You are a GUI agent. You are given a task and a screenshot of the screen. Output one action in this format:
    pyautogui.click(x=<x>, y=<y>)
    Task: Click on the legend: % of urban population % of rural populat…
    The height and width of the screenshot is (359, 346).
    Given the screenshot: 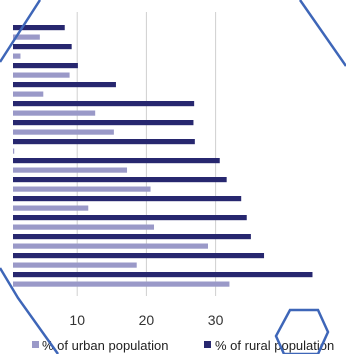 What is the action you would take?
    pyautogui.click(x=183, y=345)
    